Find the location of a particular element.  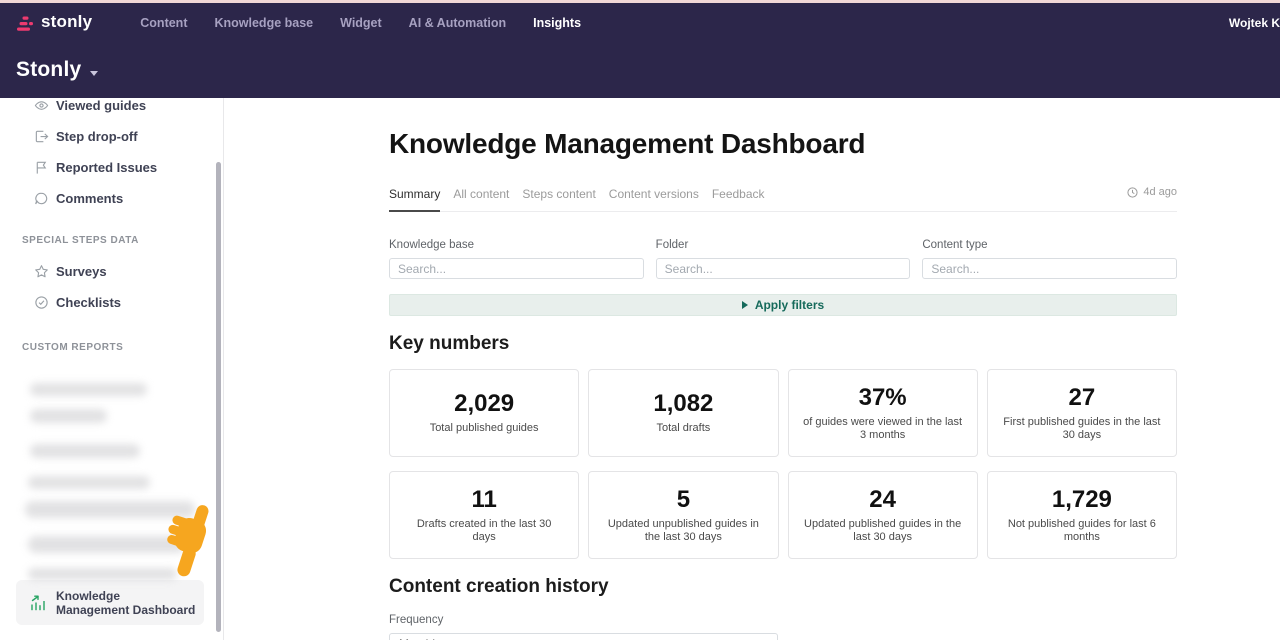

key-numbers-heading: Key numbers is located at coordinates (449, 343).